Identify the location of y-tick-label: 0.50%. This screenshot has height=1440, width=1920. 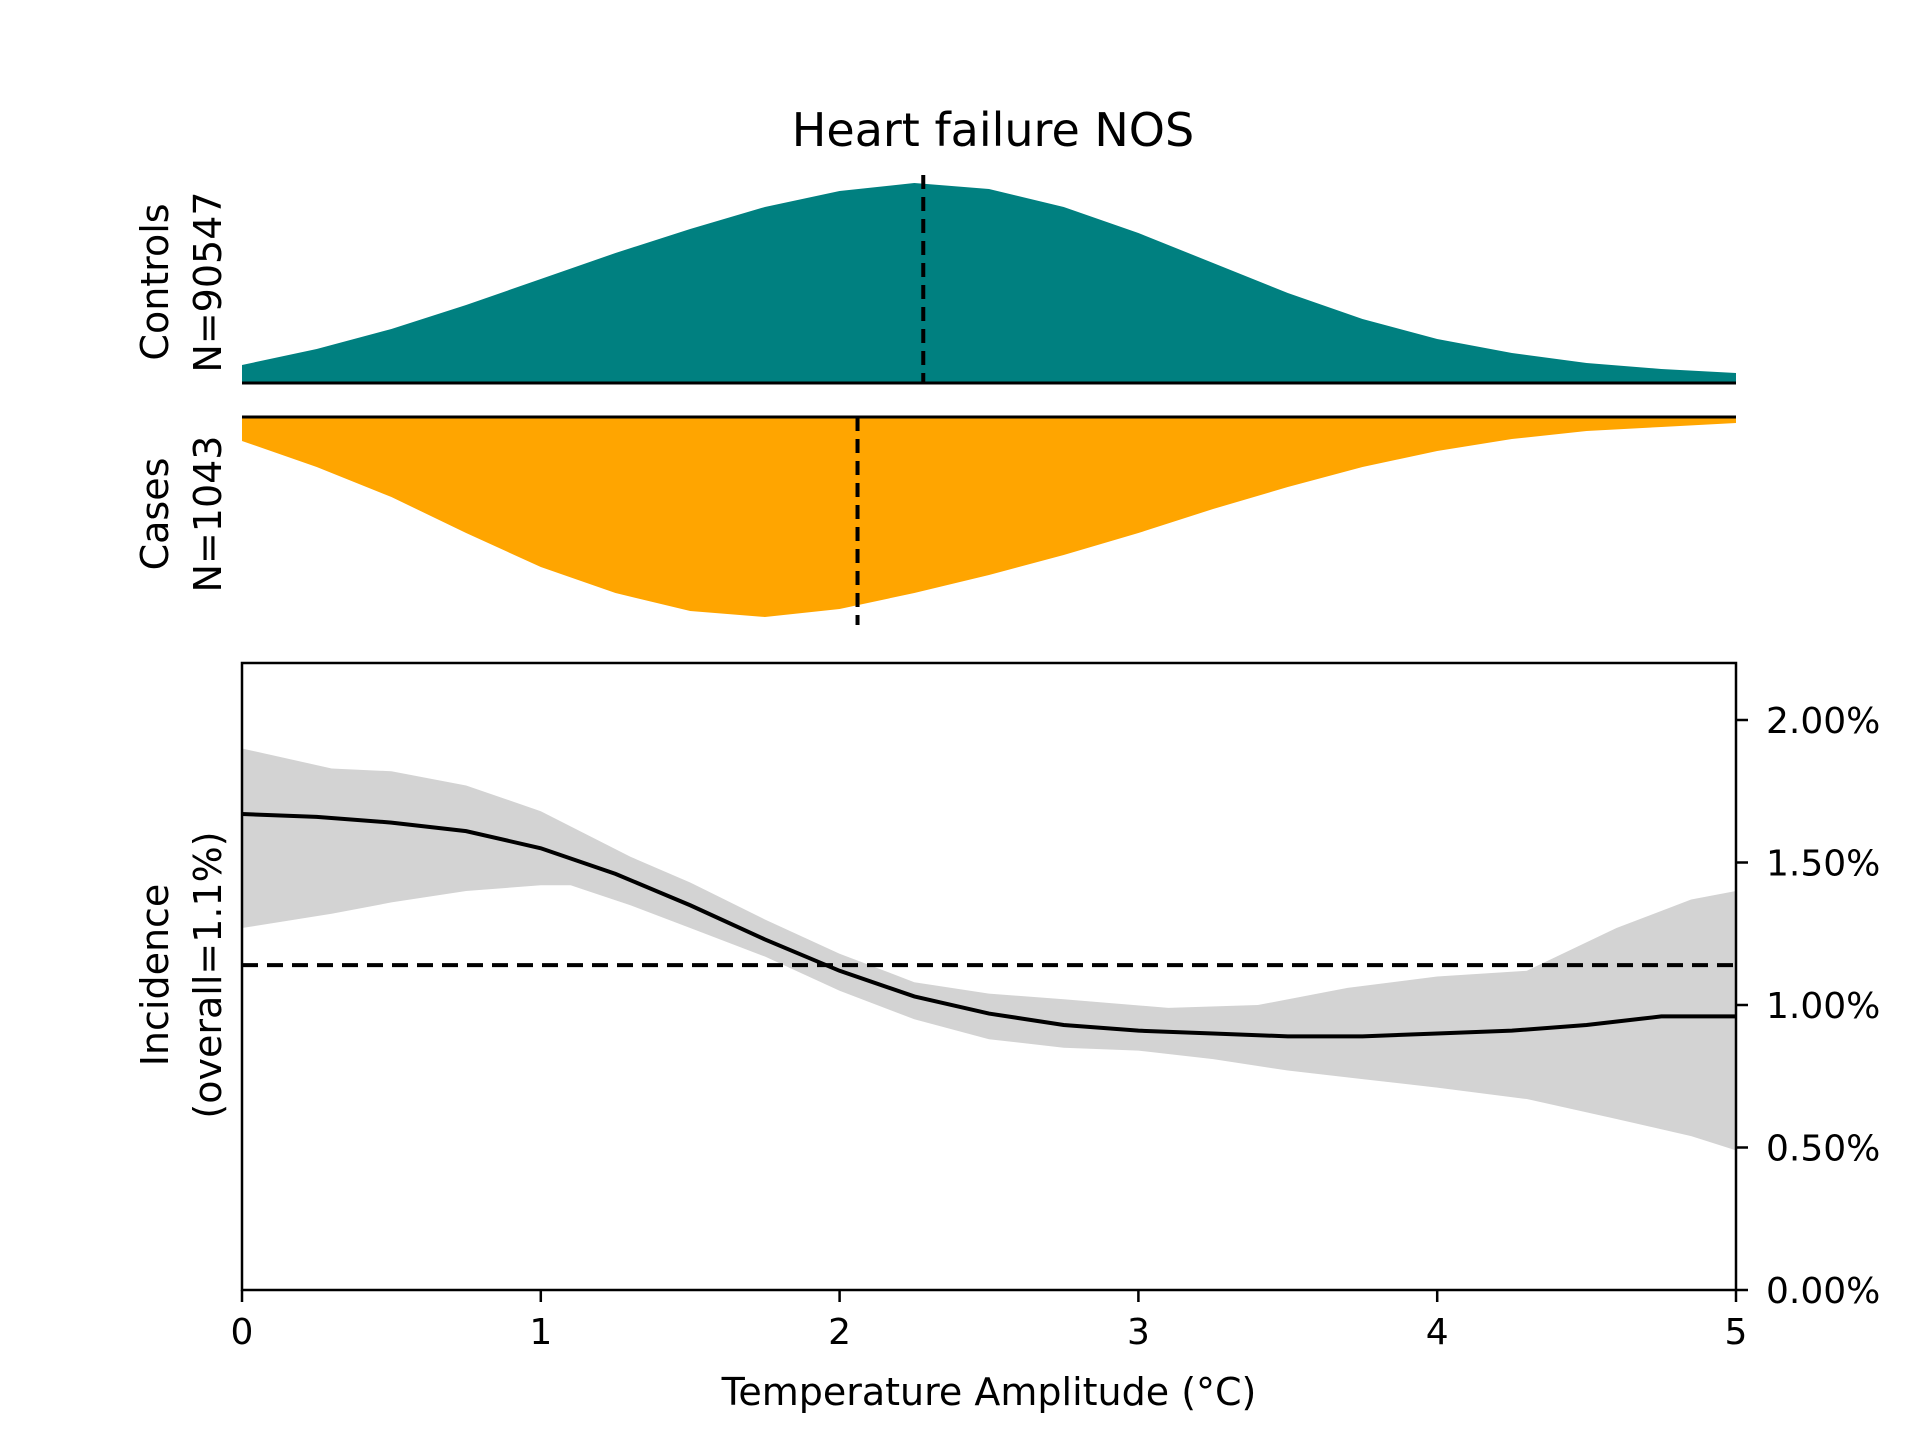
(1823, 1149).